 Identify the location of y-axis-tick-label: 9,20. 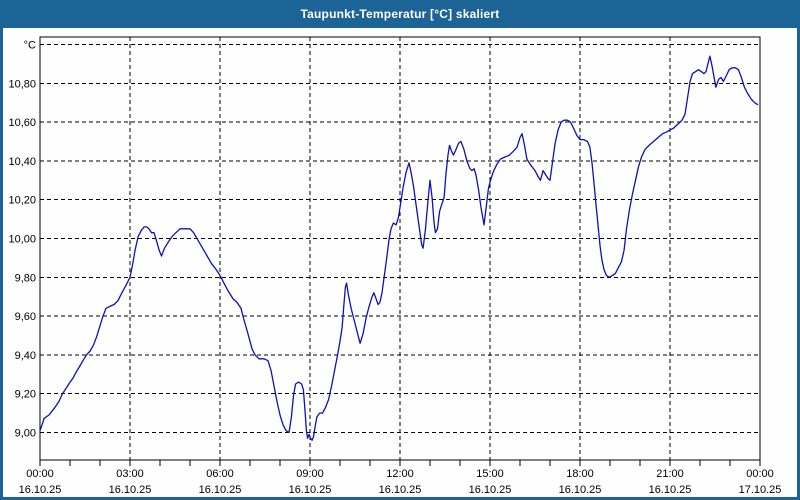
(25, 395).